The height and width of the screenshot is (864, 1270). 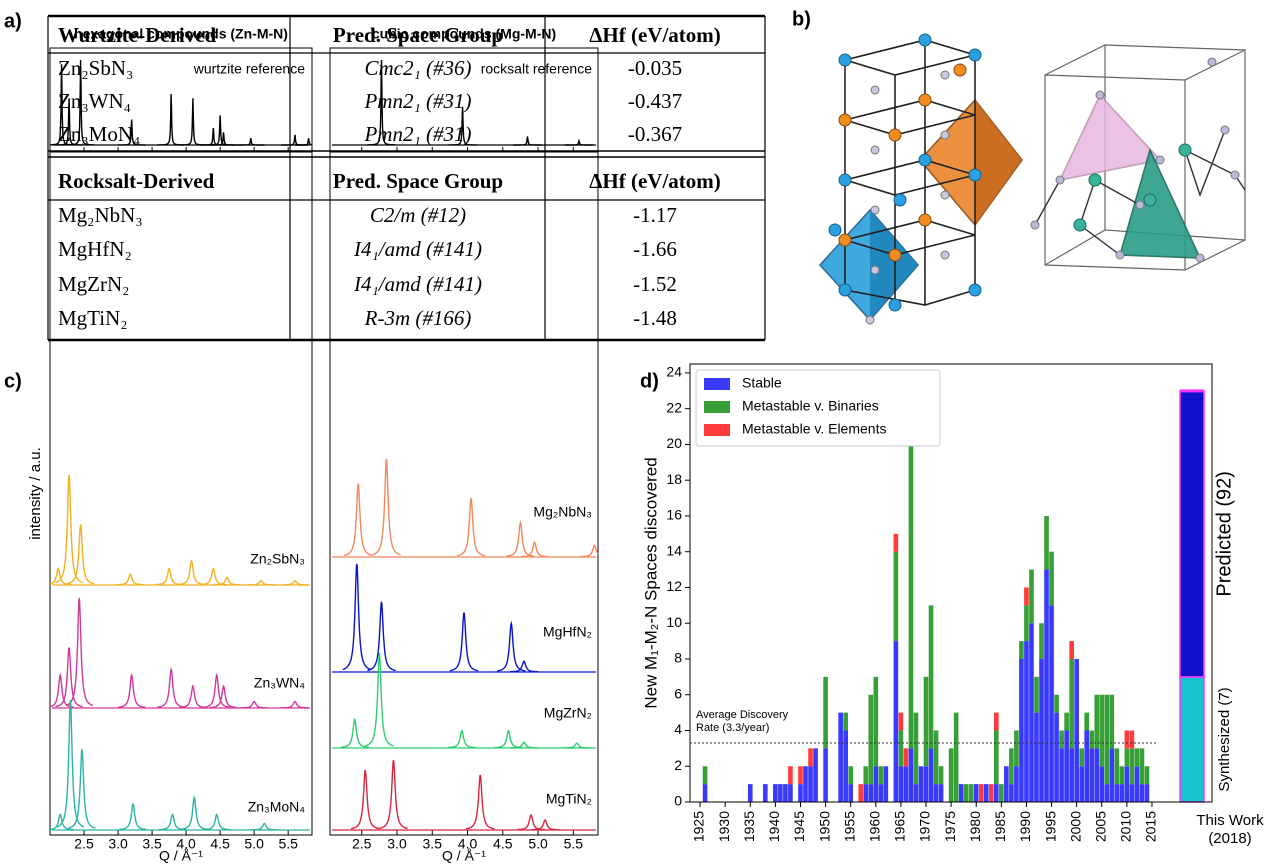 I want to click on x-tick-label: 1945, so click(x=799, y=826).